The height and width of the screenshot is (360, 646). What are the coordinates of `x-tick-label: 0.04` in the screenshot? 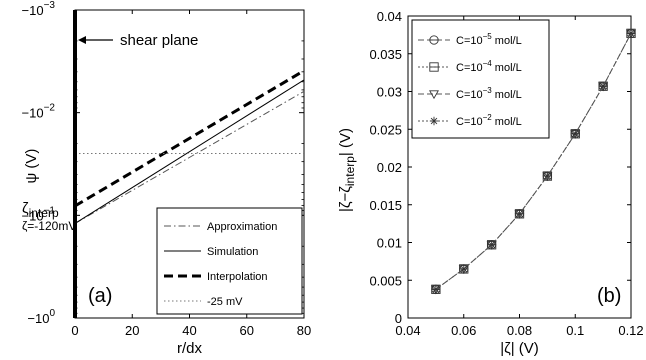 It's located at (407, 330).